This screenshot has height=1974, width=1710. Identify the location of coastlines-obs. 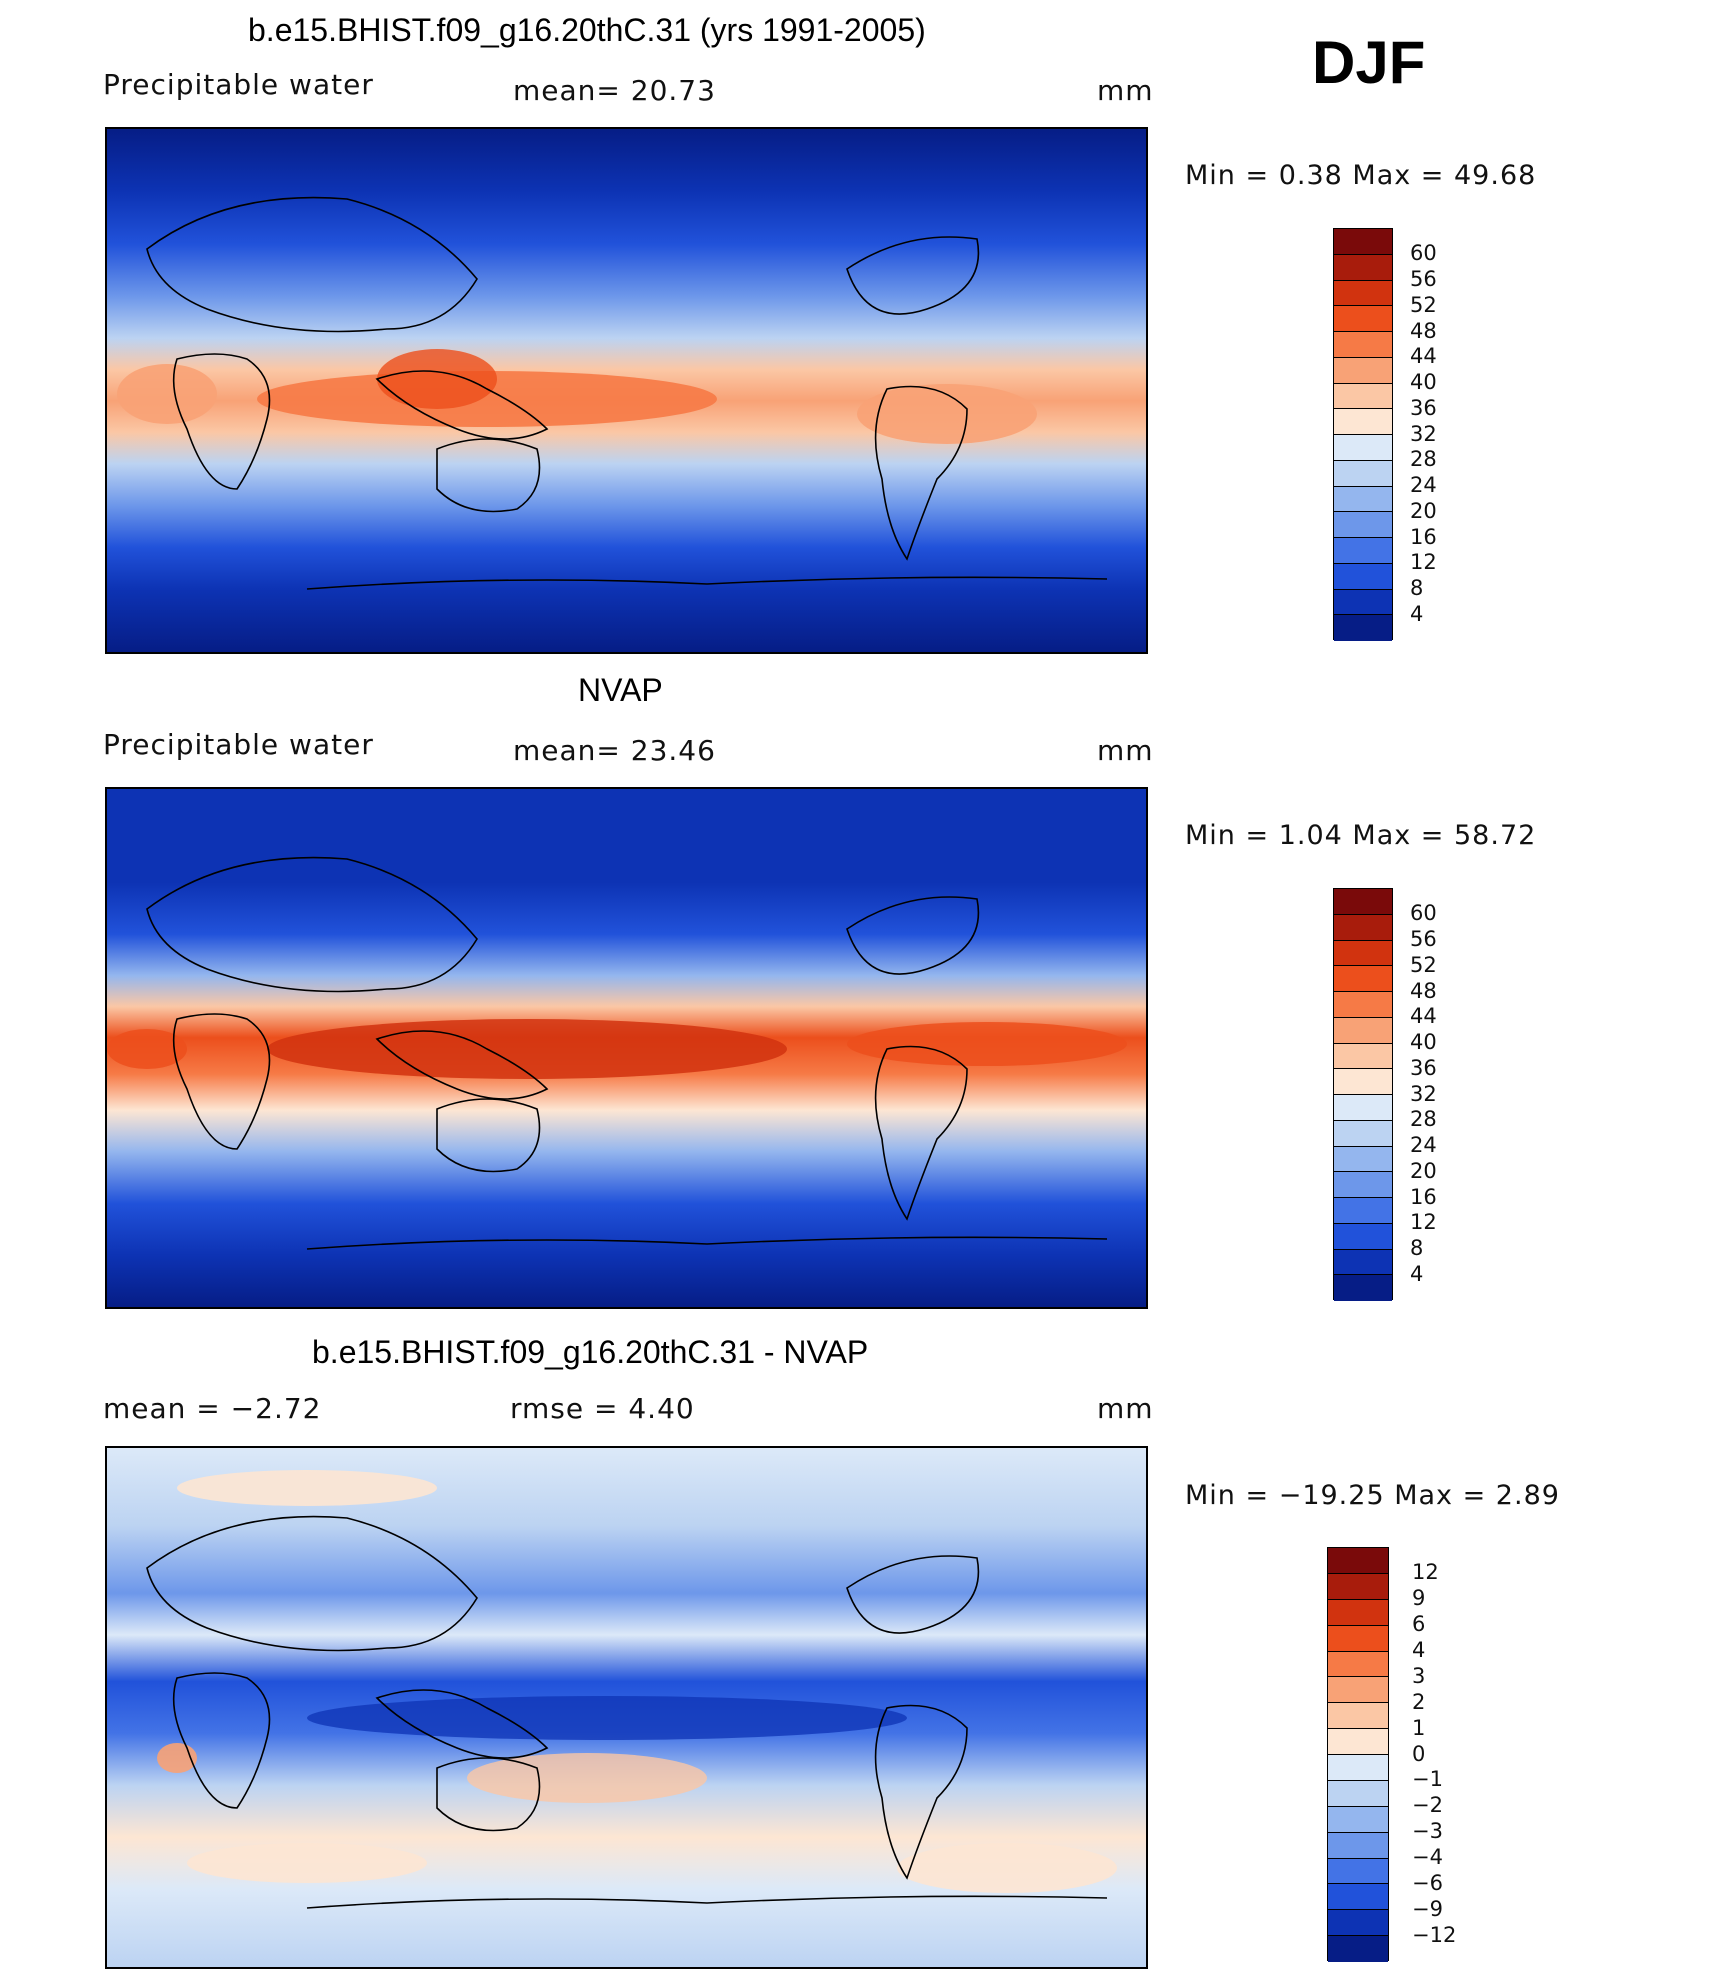
(627, 1053).